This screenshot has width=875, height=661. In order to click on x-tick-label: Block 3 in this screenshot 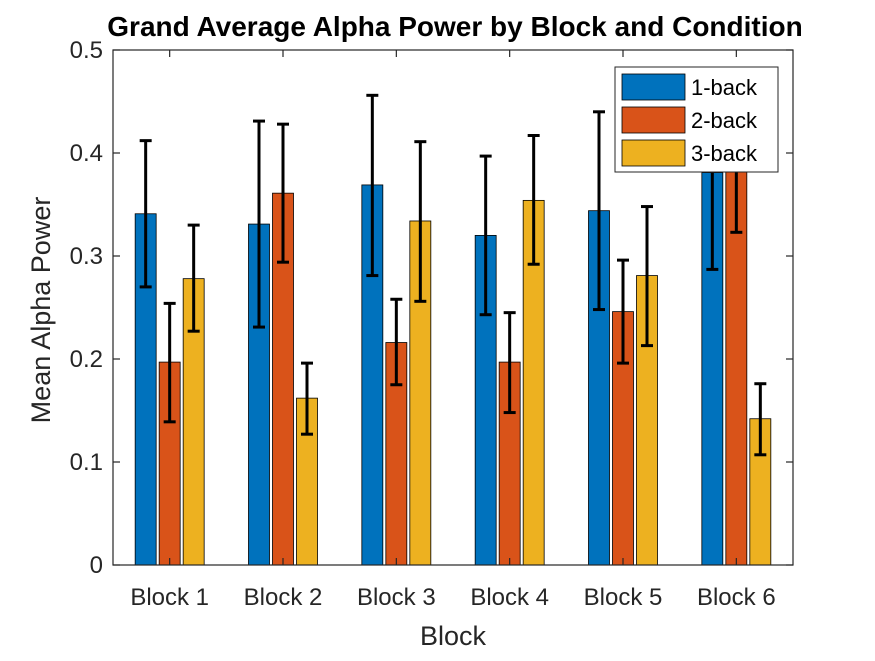, I will do `click(396, 597)`.